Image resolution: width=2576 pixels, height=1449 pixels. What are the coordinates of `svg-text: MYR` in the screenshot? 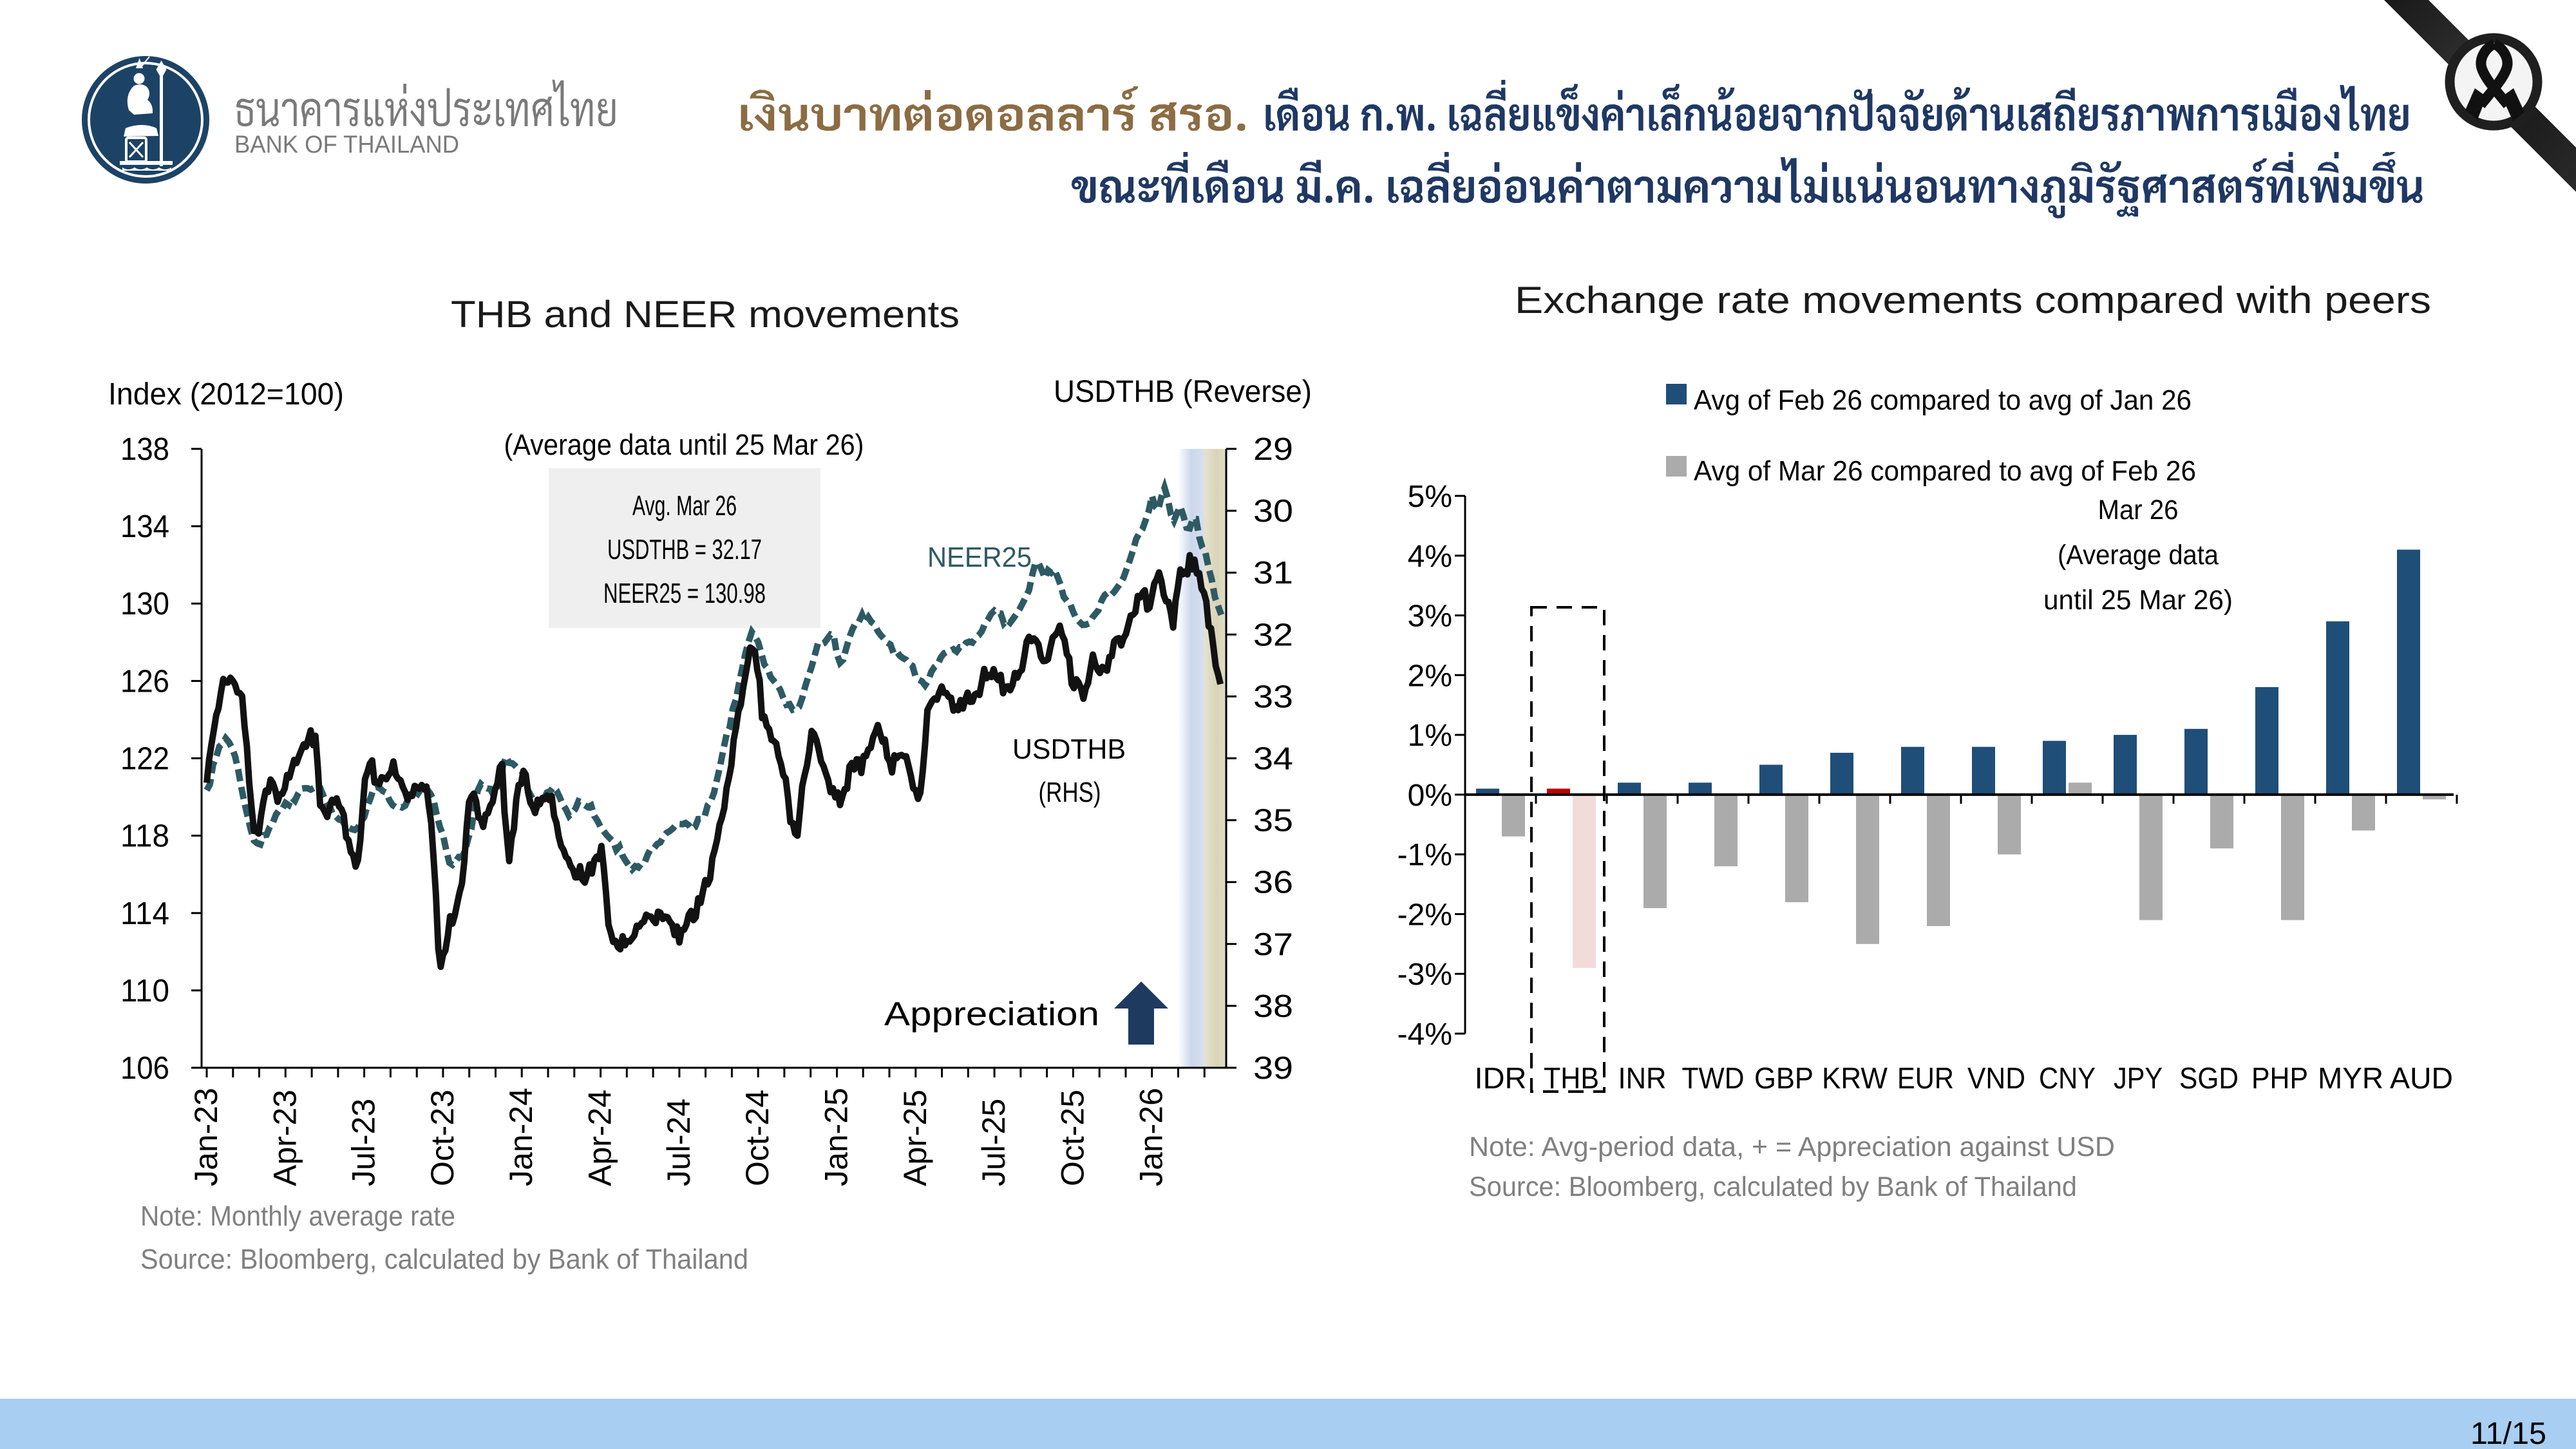 It's located at (2350, 1078).